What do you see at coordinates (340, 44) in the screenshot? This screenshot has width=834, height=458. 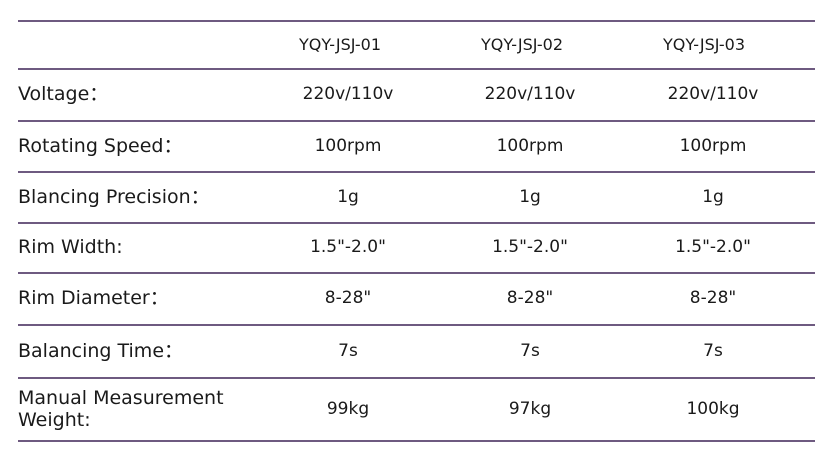 I see `column-header: YQY-JSJ-01` at bounding box center [340, 44].